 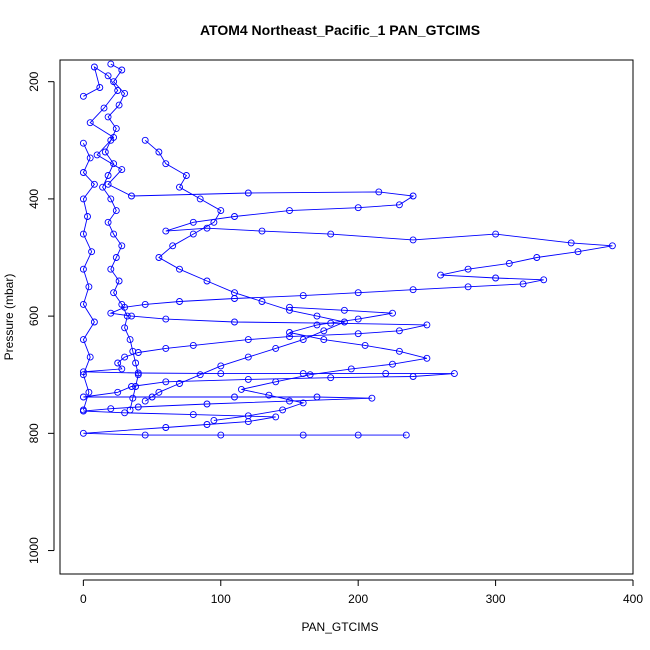 I want to click on y-tick-label: 800, so click(x=34, y=433).